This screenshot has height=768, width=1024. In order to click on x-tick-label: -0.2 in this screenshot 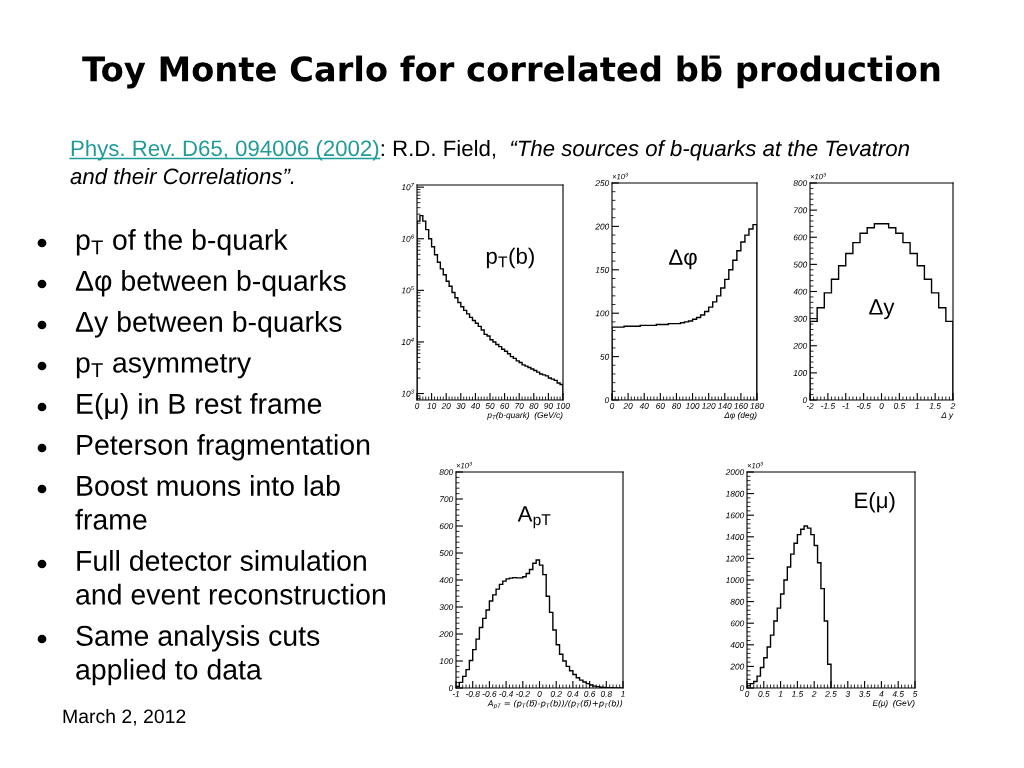, I will do `click(523, 694)`.